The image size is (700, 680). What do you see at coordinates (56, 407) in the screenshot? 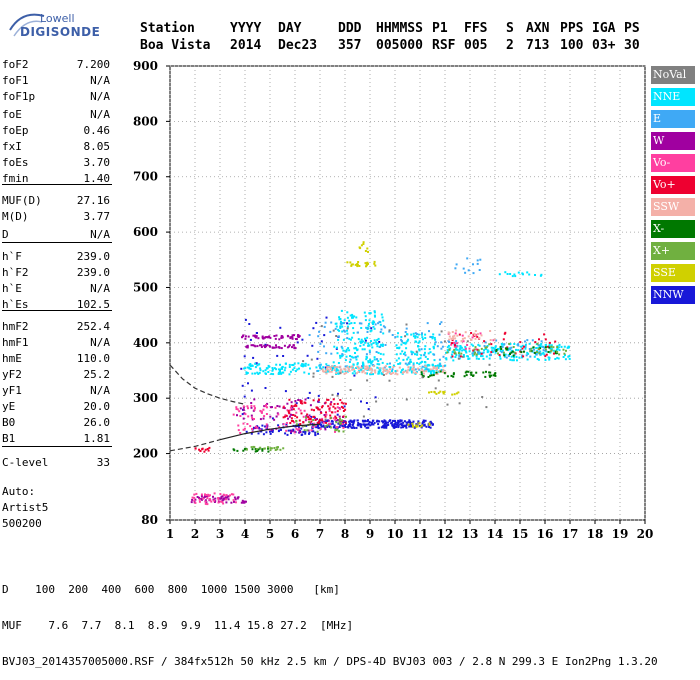
I see `parameter-row: yE 20.0` at bounding box center [56, 407].